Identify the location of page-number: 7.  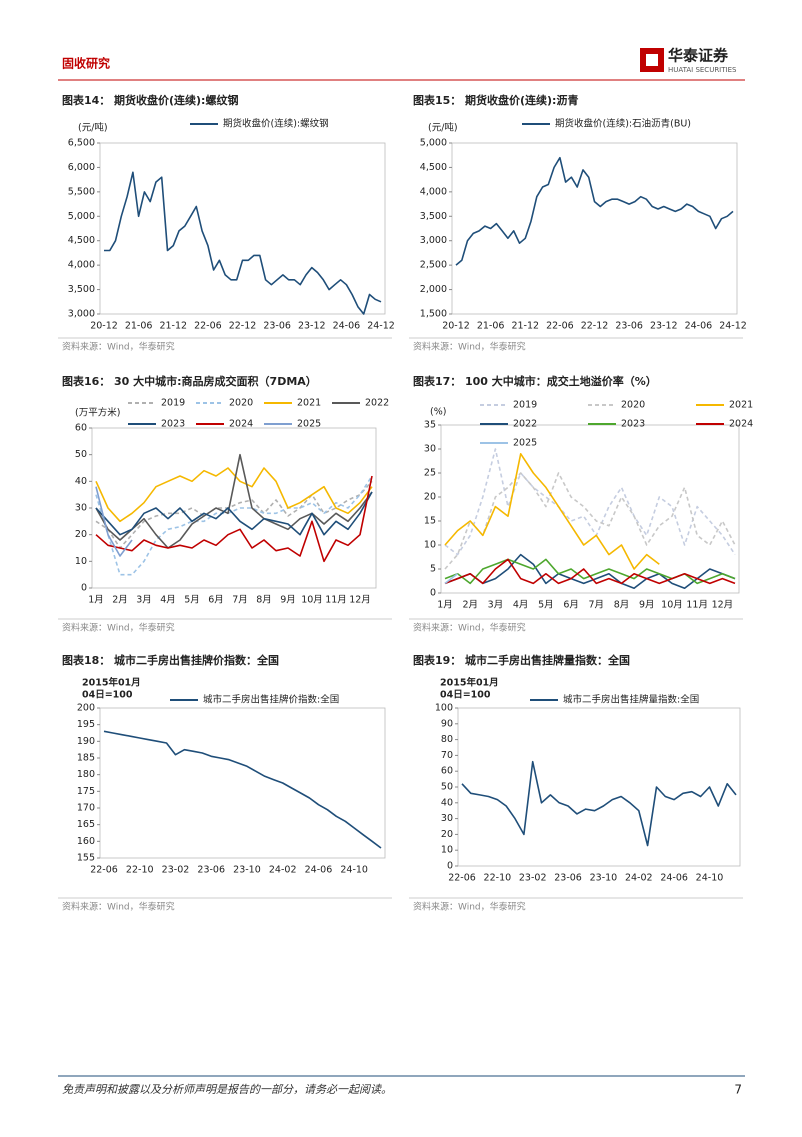
(738, 1090).